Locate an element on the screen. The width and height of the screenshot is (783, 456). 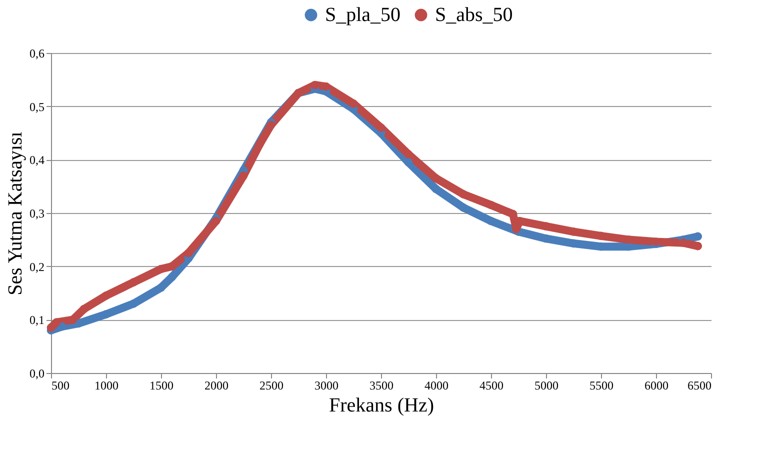
x-tick-label: 1500 is located at coordinates (162, 385).